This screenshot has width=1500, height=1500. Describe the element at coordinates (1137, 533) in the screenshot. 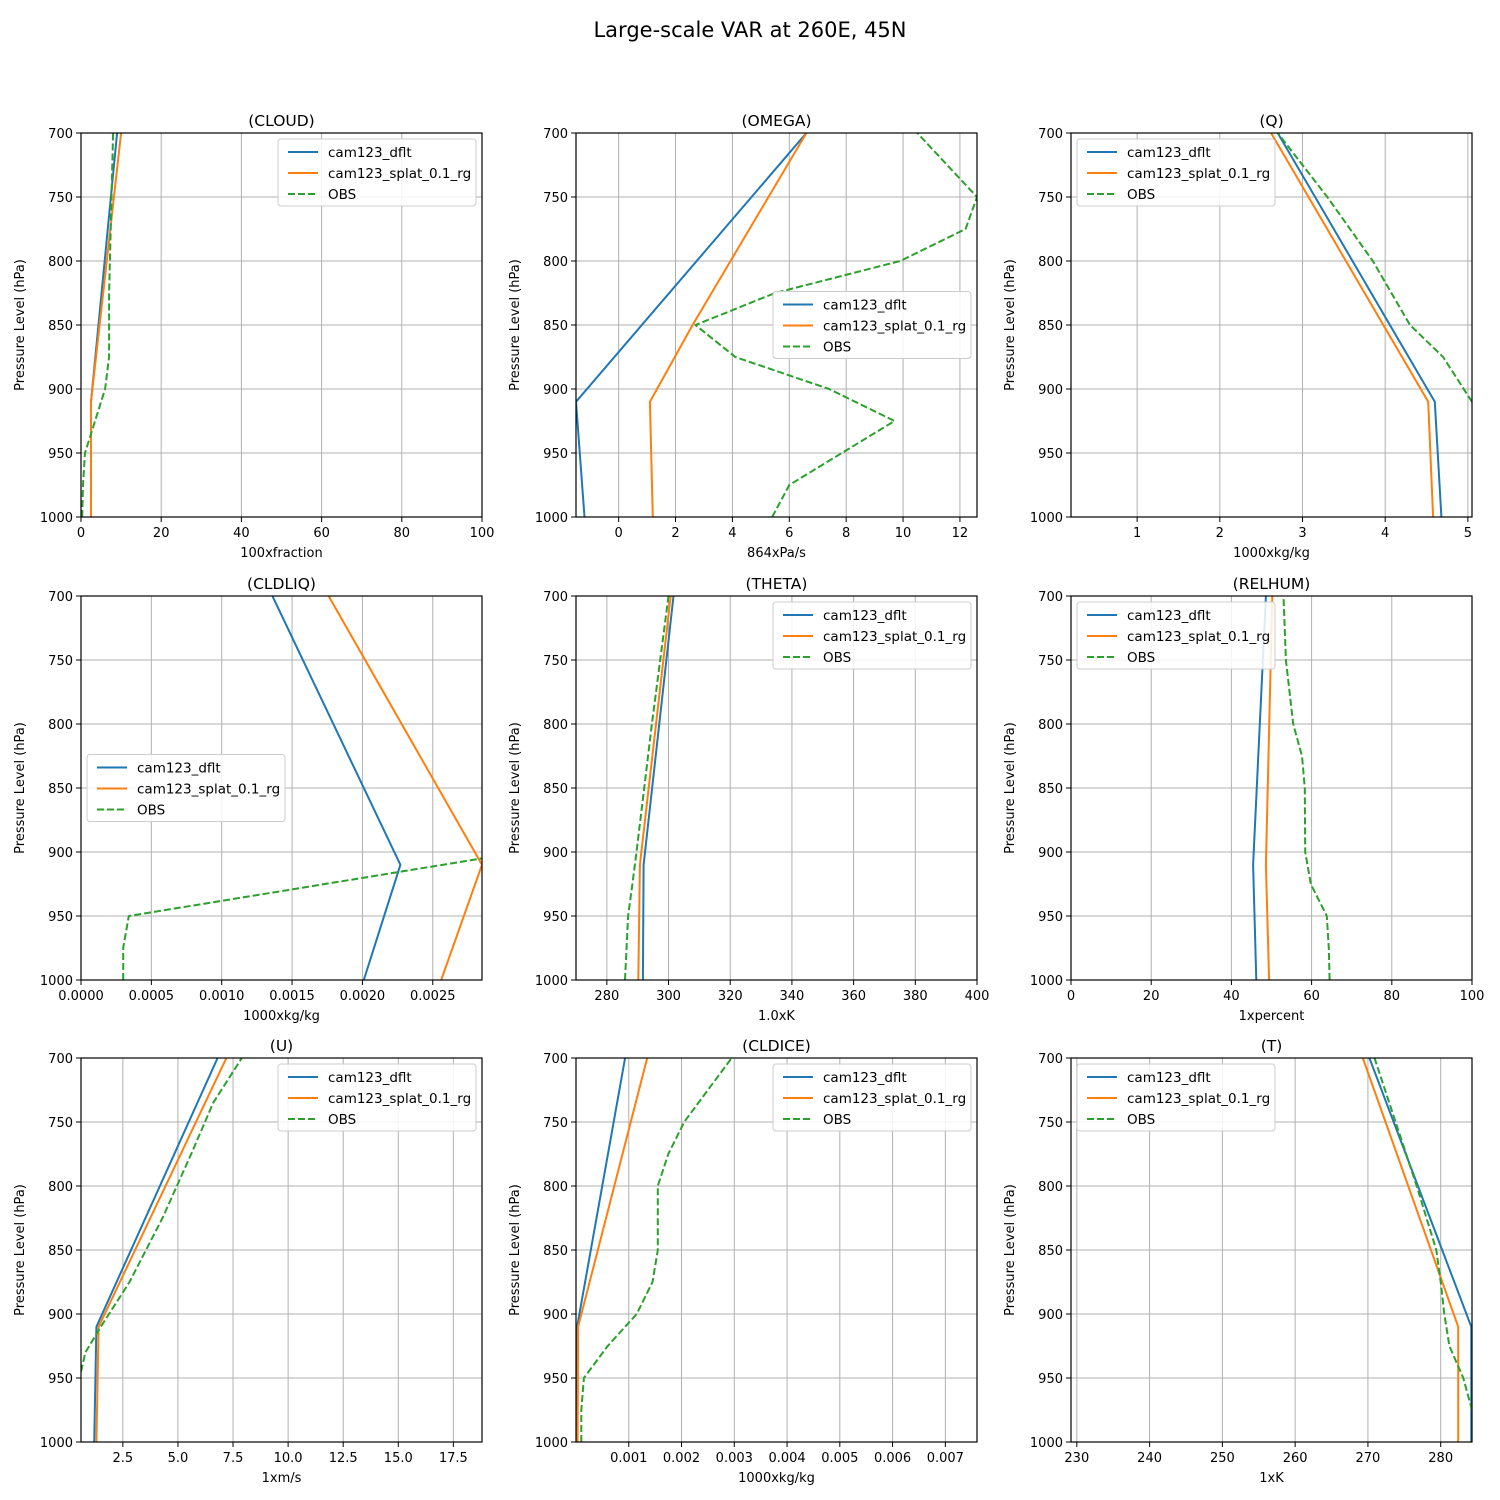

I see `x-tick-label: 1` at that location.